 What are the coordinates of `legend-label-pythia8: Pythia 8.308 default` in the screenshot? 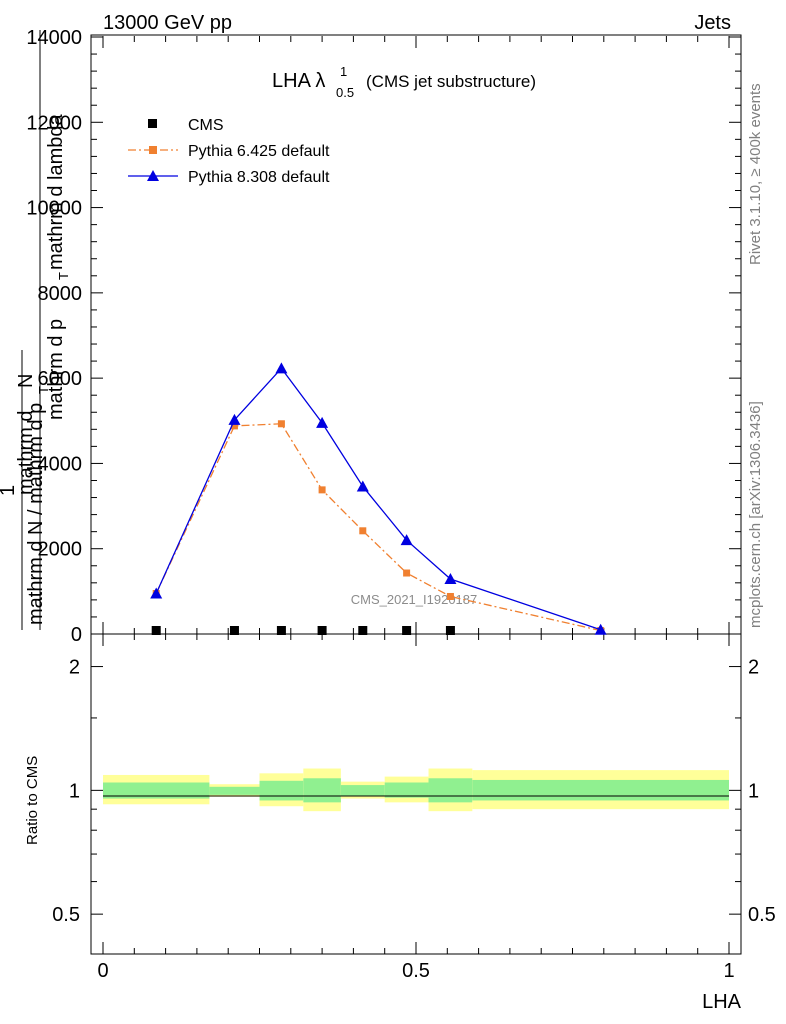 It's located at (259, 177).